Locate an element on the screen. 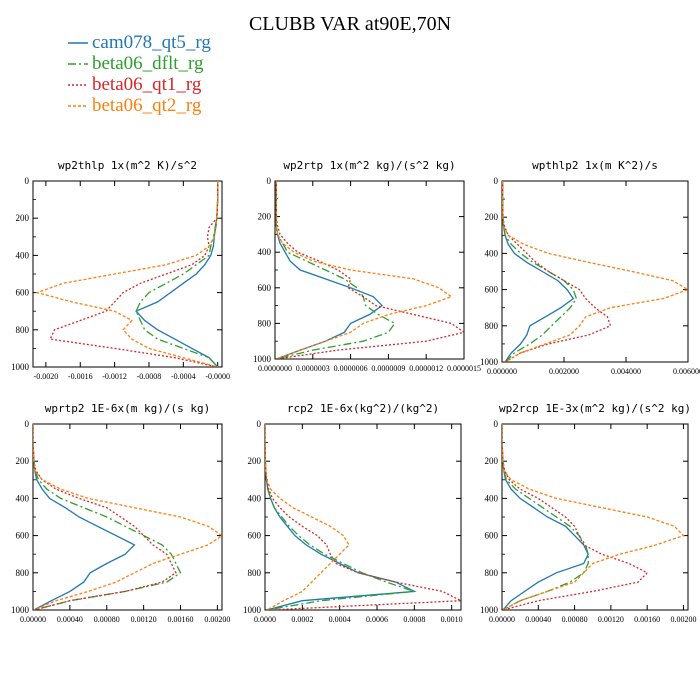  x-tick-label: 0.0000015 is located at coordinates (464, 368).